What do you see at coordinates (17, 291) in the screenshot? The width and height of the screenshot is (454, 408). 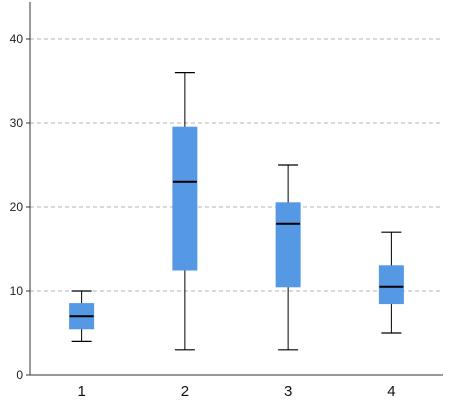 I see `y-tick-label-10: 10` at bounding box center [17, 291].